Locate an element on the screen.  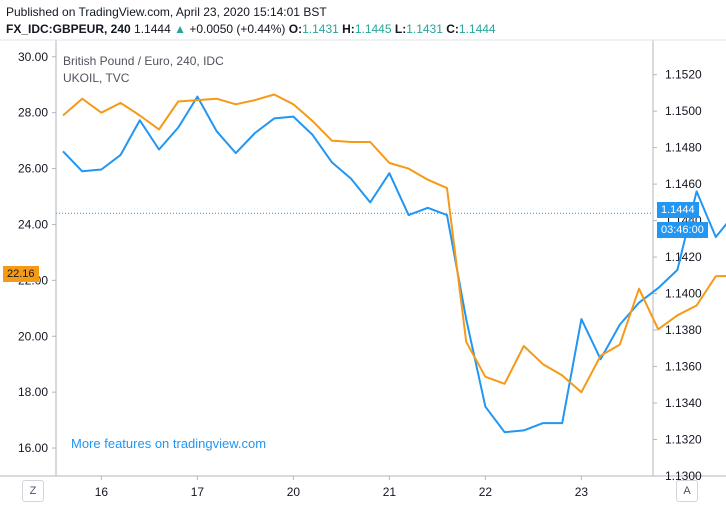
right-tick-label: 1.1400 is located at coordinates (683, 294).